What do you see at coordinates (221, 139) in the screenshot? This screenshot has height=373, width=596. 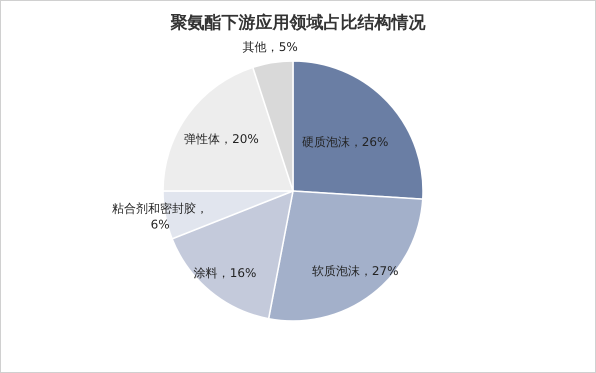 I see `slice-label: 弹性体，20%` at bounding box center [221, 139].